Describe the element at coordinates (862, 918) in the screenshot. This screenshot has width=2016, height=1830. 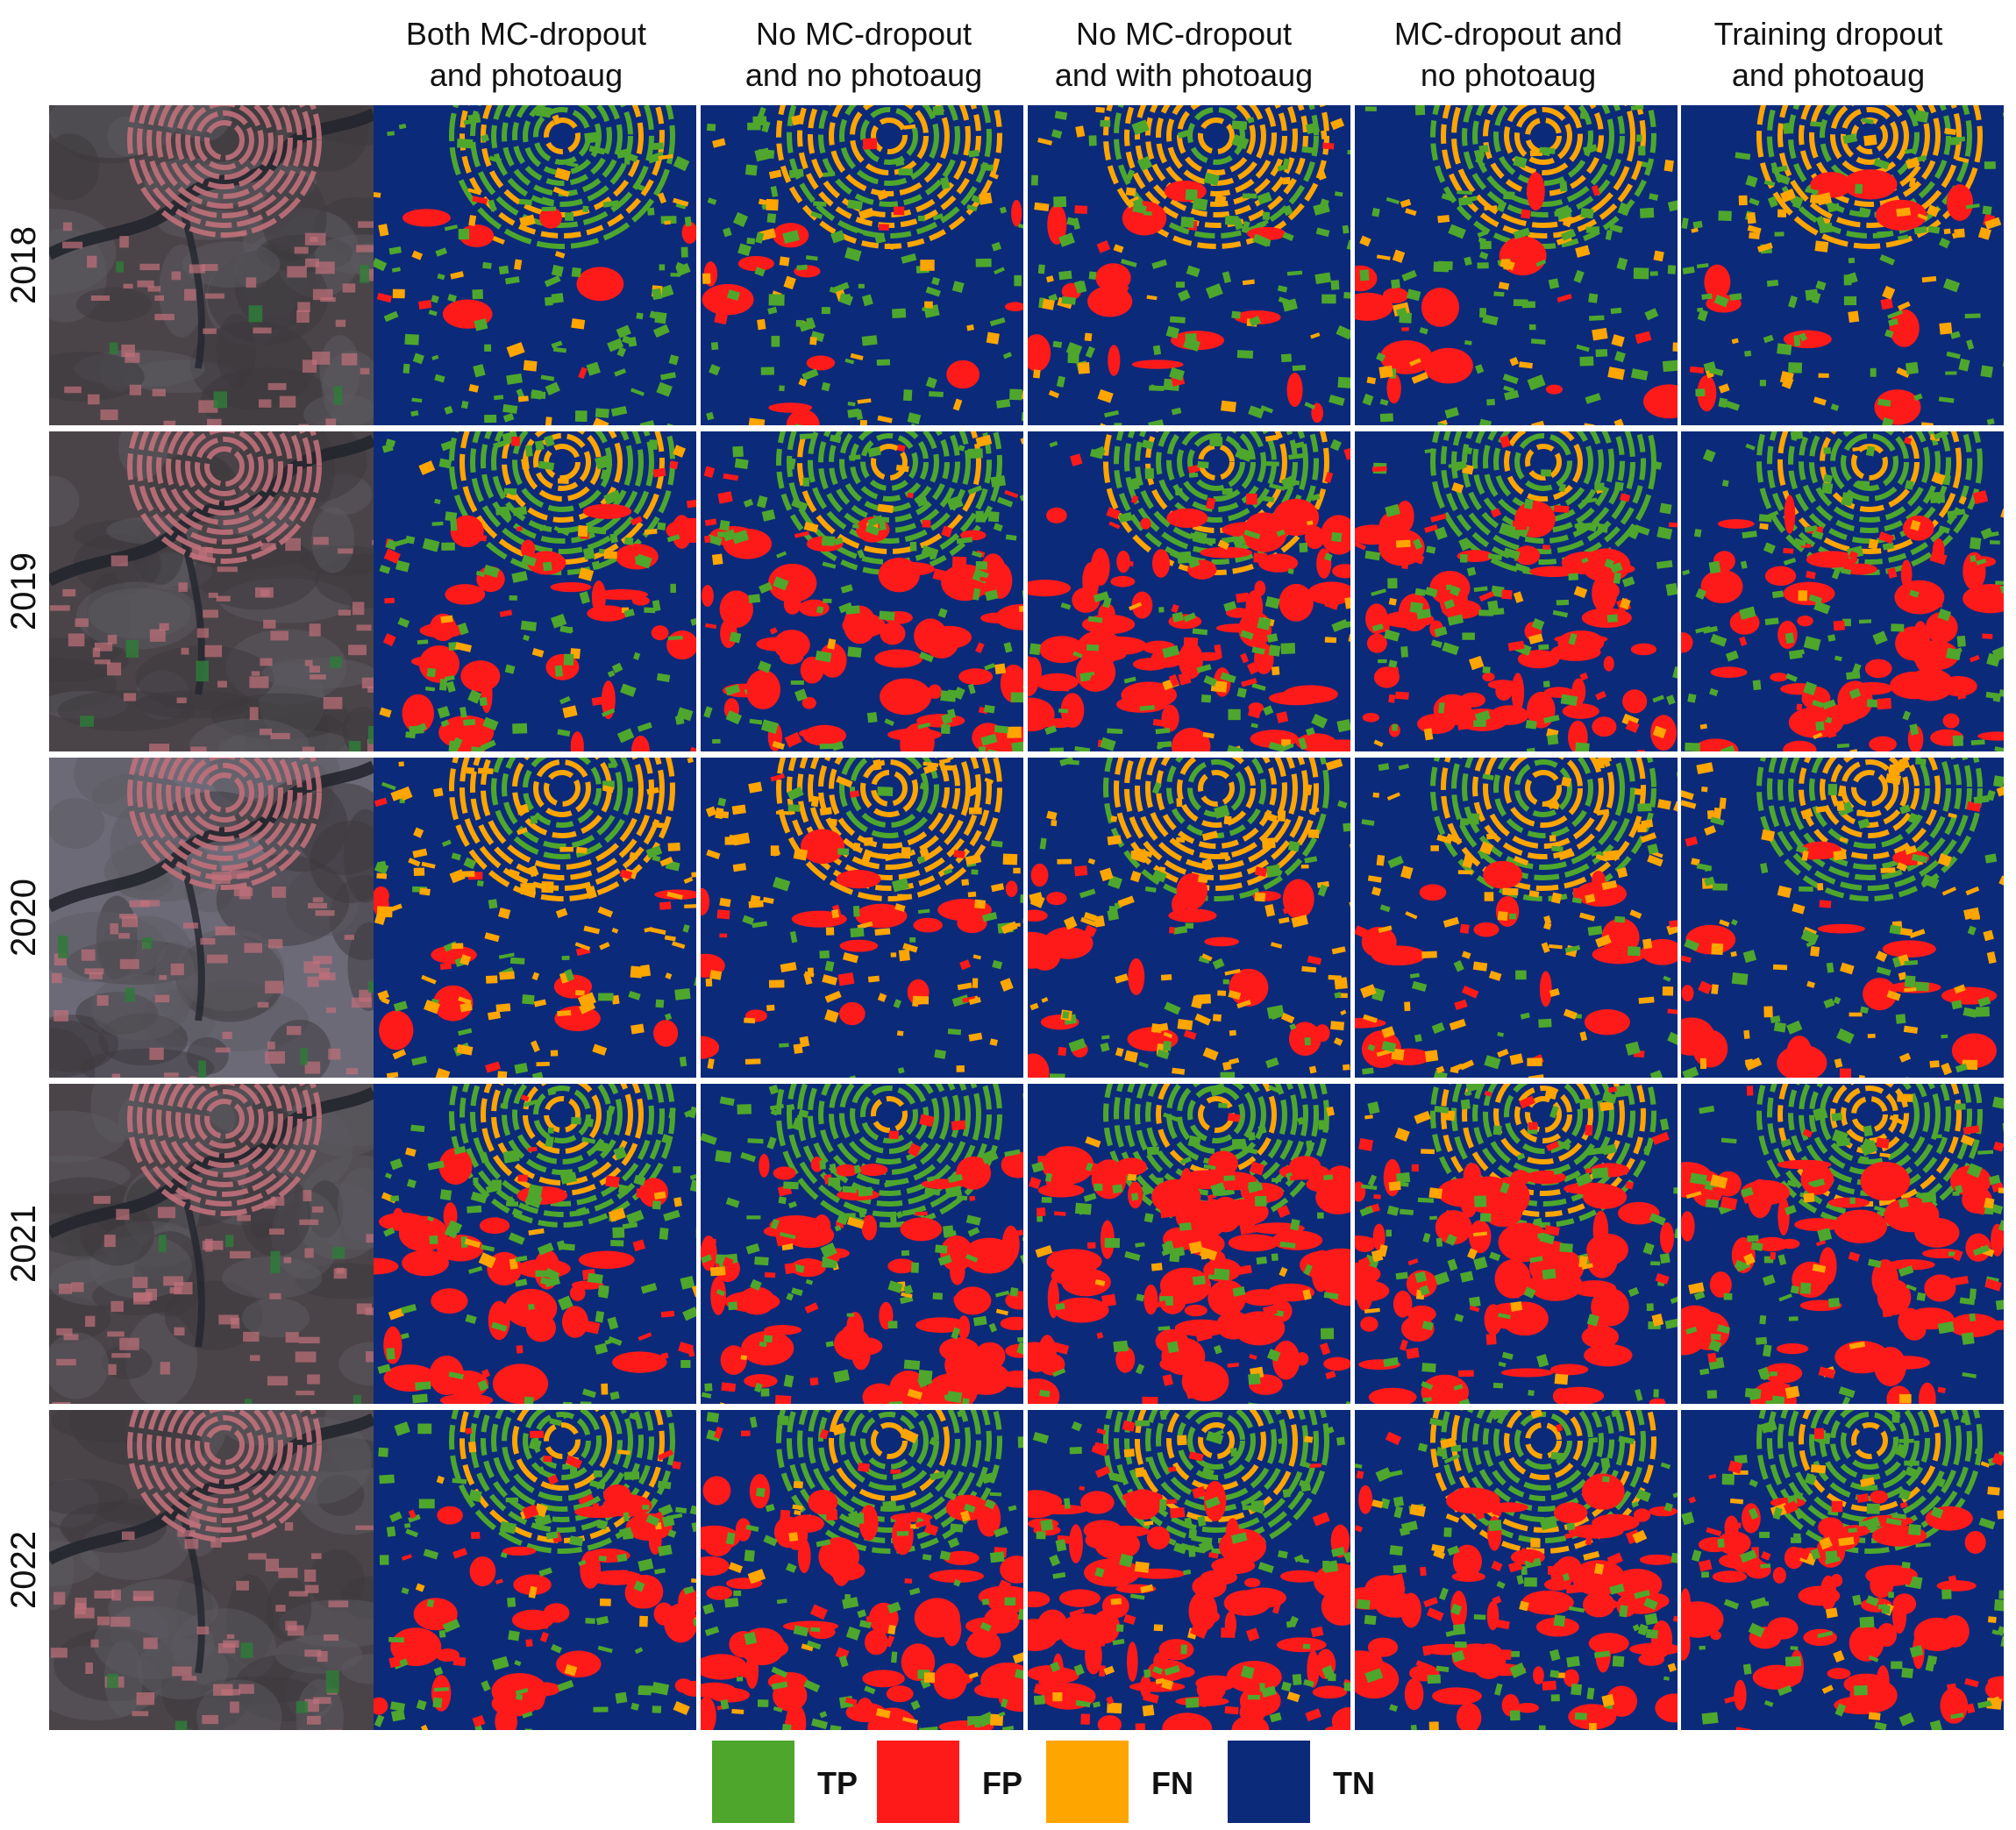
I see `prediction-map-2020-col2` at that location.